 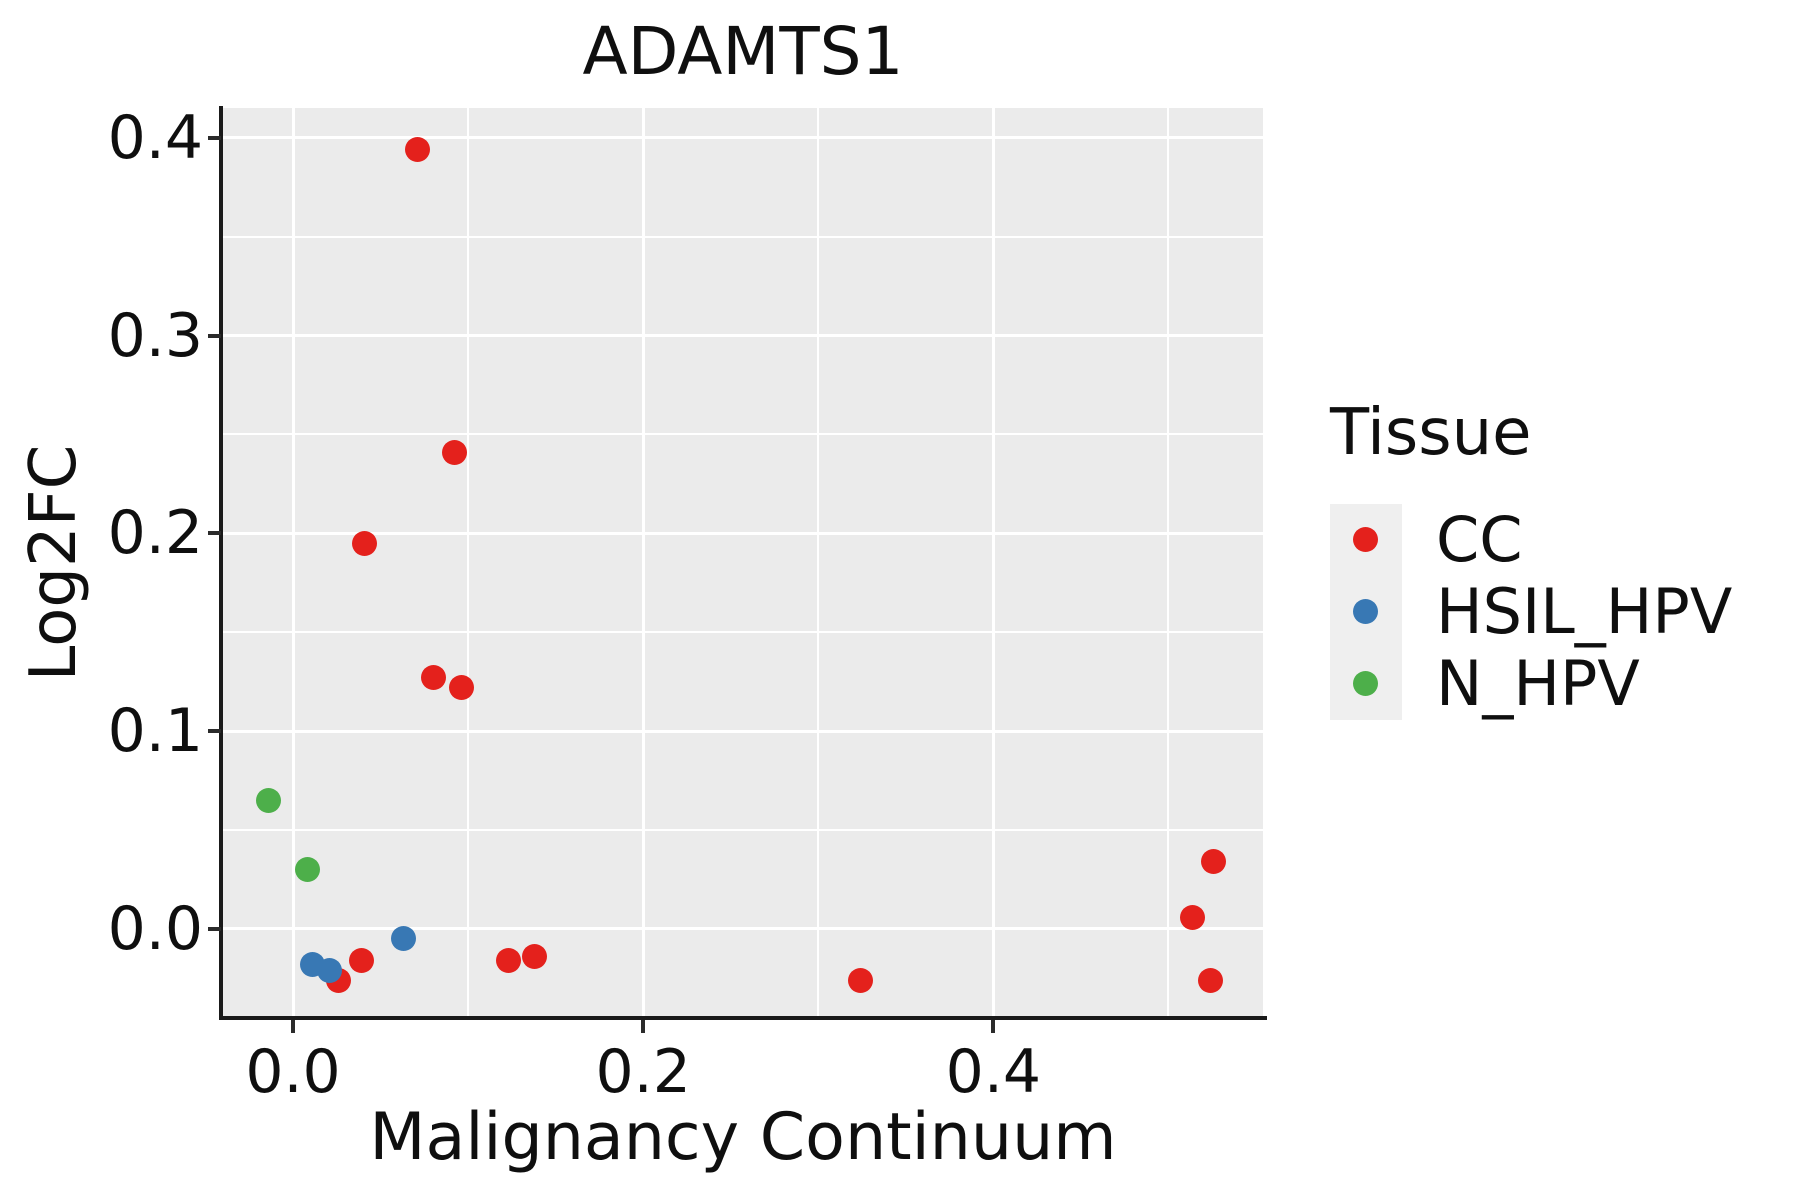 What do you see at coordinates (743, 1137) in the screenshot?
I see `x-axis-title: Malignancy Continuum` at bounding box center [743, 1137].